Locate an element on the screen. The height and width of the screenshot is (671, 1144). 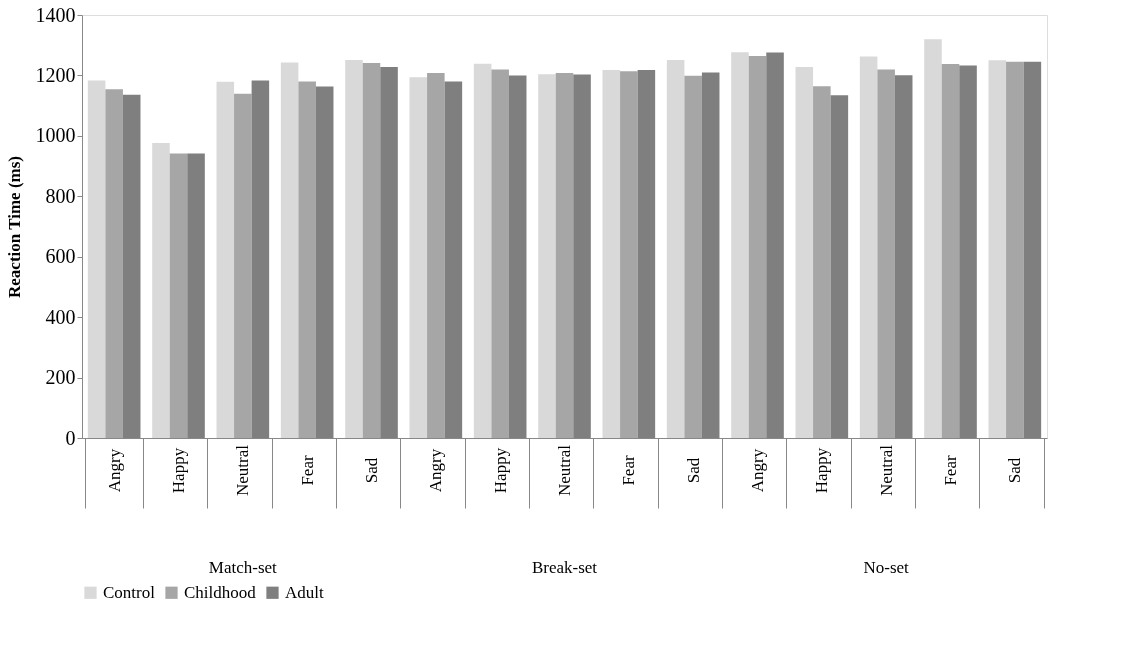
y-tick-label: 400 is located at coordinates (60, 316).